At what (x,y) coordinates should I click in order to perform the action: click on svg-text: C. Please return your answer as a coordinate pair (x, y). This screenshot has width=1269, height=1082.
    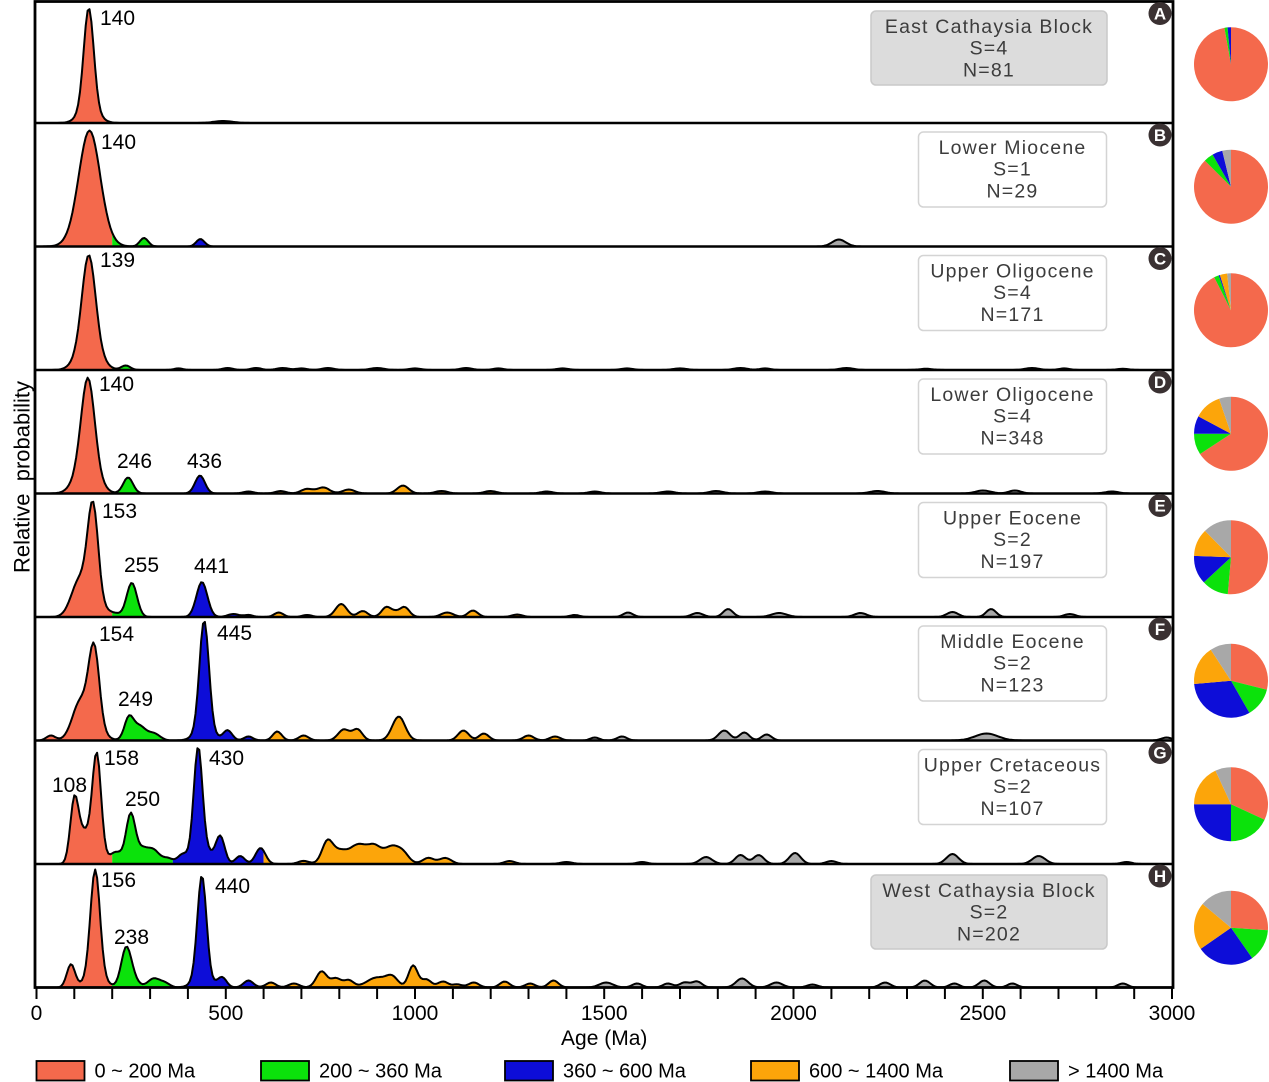
    Looking at the image, I should click on (1160, 259).